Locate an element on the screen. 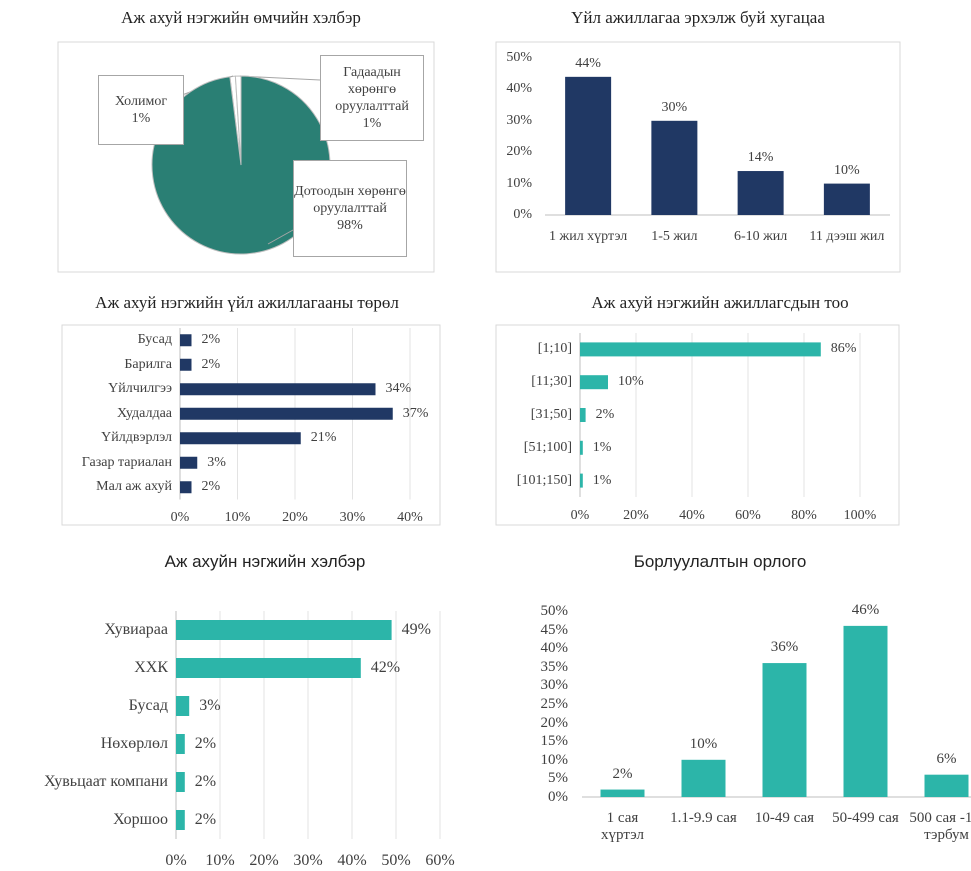 The width and height of the screenshot is (971, 871). x-tick-label: 6-10 жил is located at coordinates (760, 236).